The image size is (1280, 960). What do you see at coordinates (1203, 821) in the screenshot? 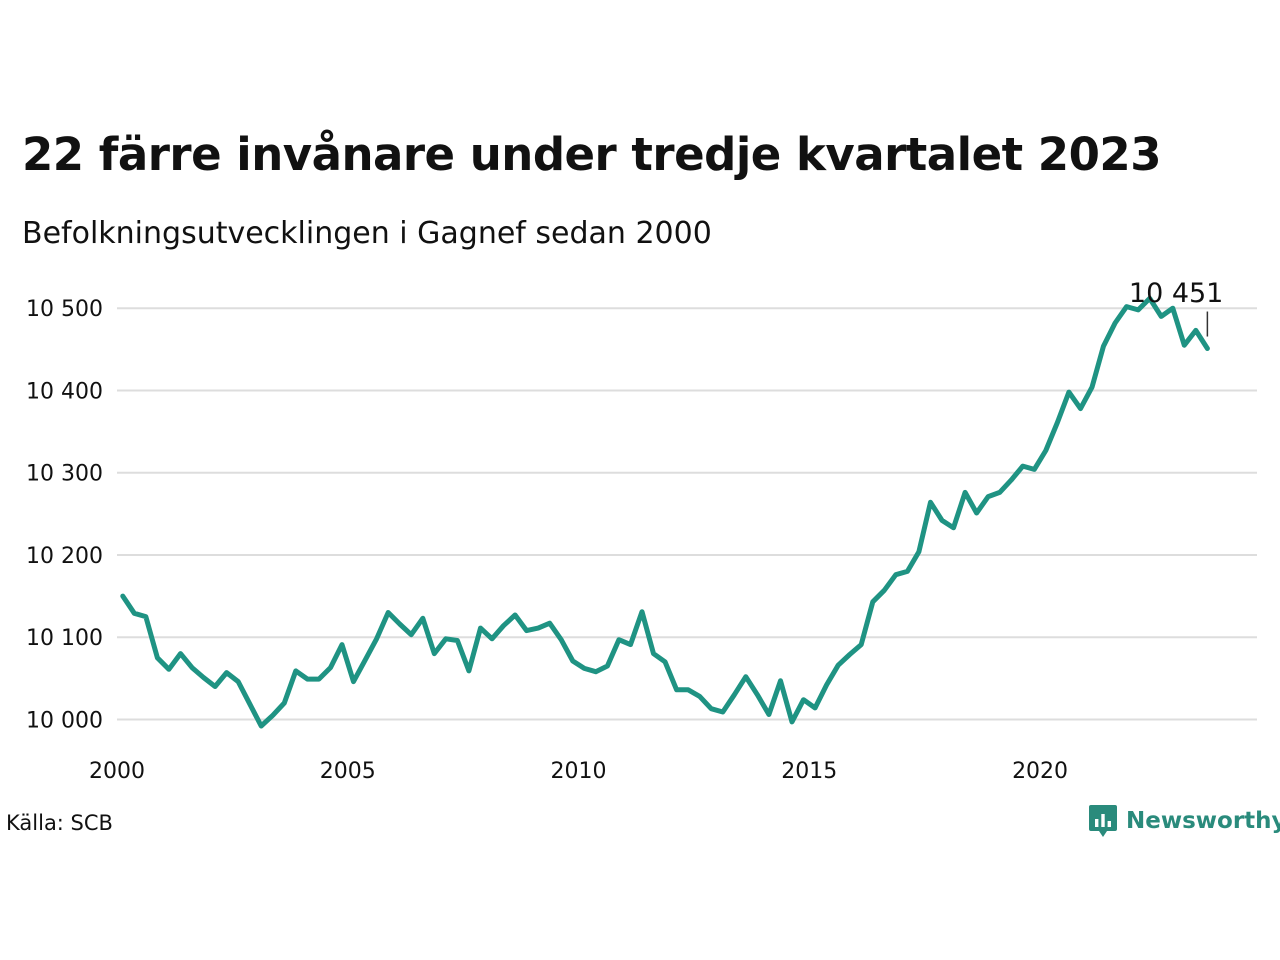
I see `brand-name: Newsworthy` at bounding box center [1203, 821].